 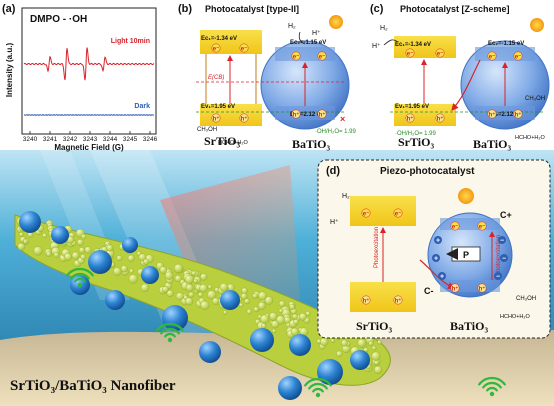 I want to click on batio3-conduction-band, so click(x=505, y=54).